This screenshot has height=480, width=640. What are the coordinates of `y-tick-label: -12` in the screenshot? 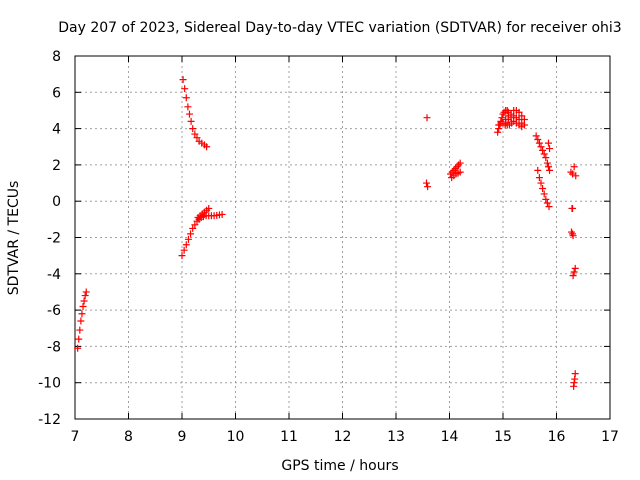 It's located at (49, 420).